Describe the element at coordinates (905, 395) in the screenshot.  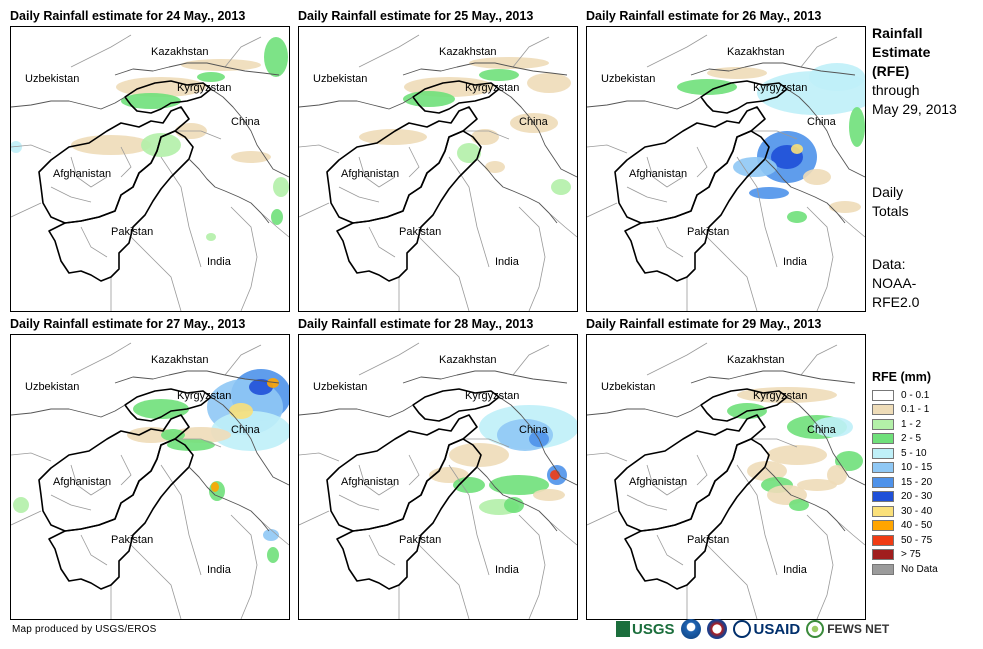
I see `legend-item: 0 - 0.1` at that location.